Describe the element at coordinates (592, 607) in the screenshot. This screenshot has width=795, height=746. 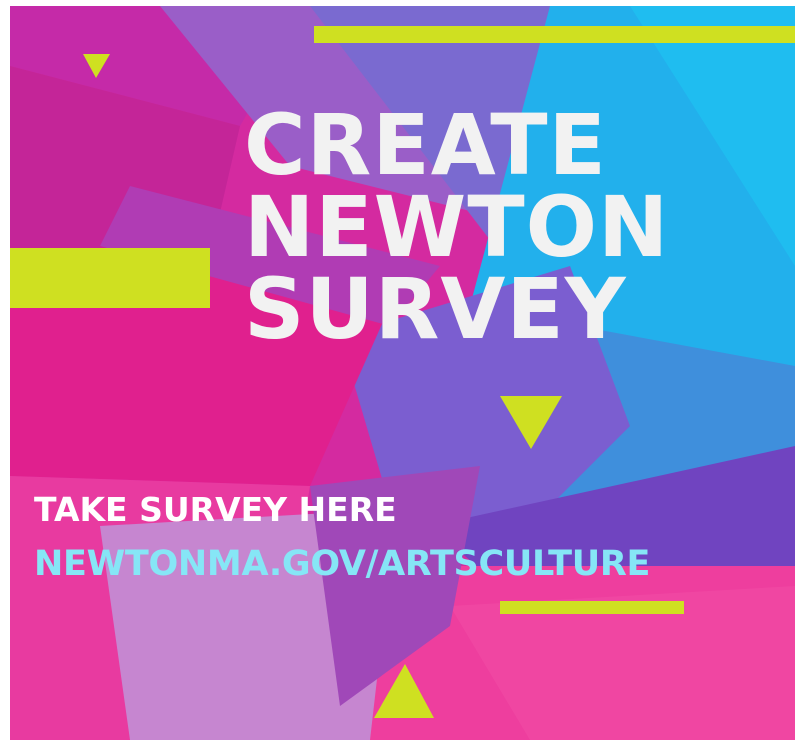
I see `lime-bar-bottom` at that location.